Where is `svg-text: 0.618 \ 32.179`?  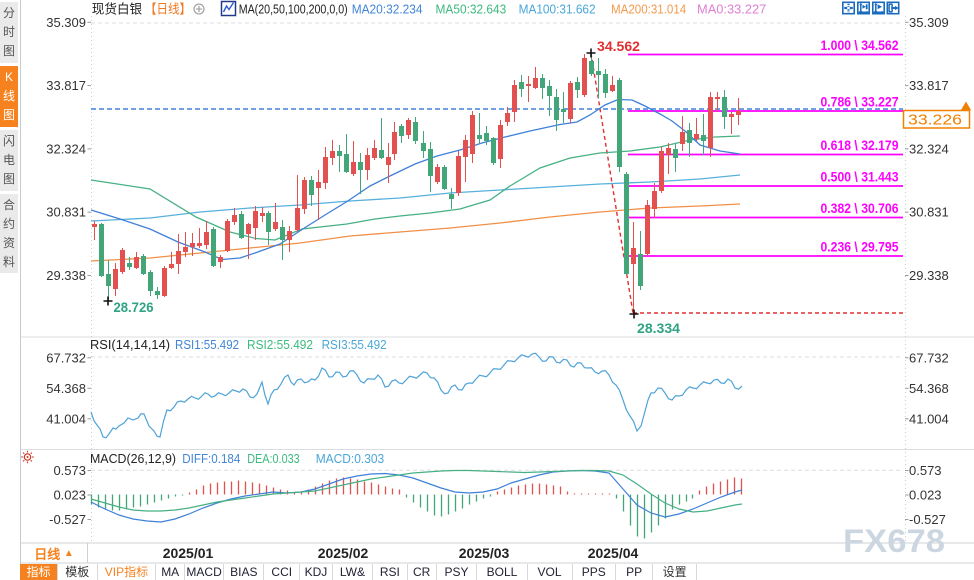
svg-text: 0.618 \ 32.179 is located at coordinates (860, 145).